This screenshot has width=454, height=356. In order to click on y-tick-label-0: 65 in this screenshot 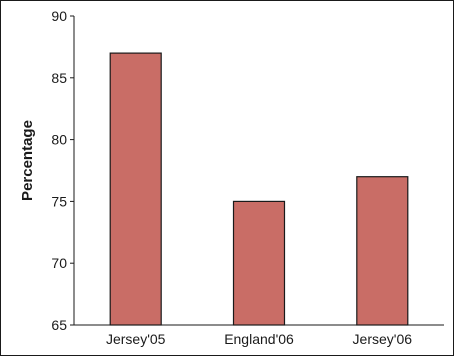, I will do `click(59, 325)`.